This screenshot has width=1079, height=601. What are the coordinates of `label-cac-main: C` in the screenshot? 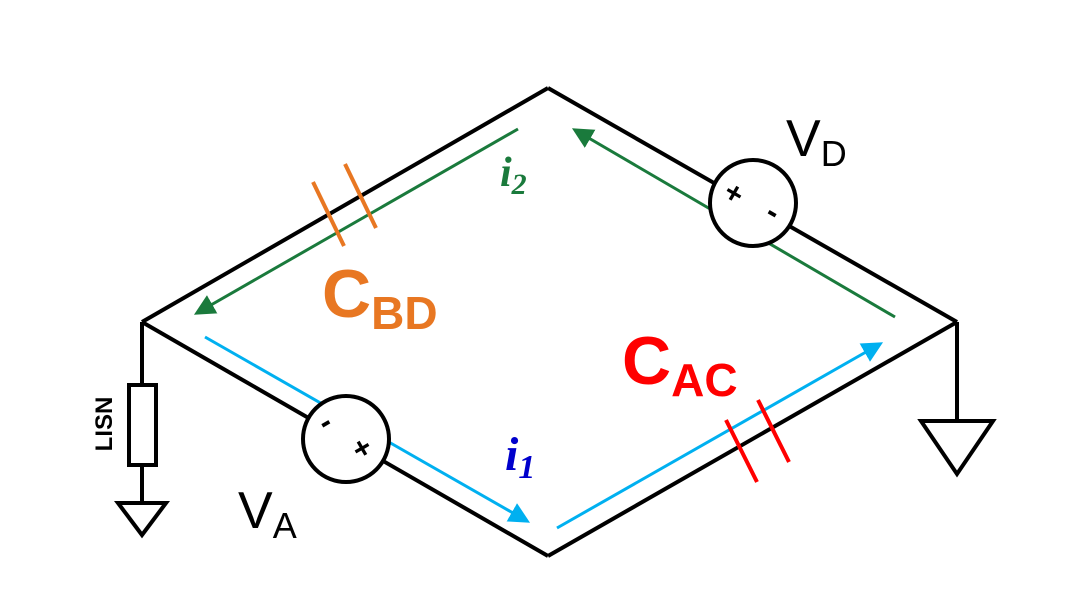 It's located at (646, 361).